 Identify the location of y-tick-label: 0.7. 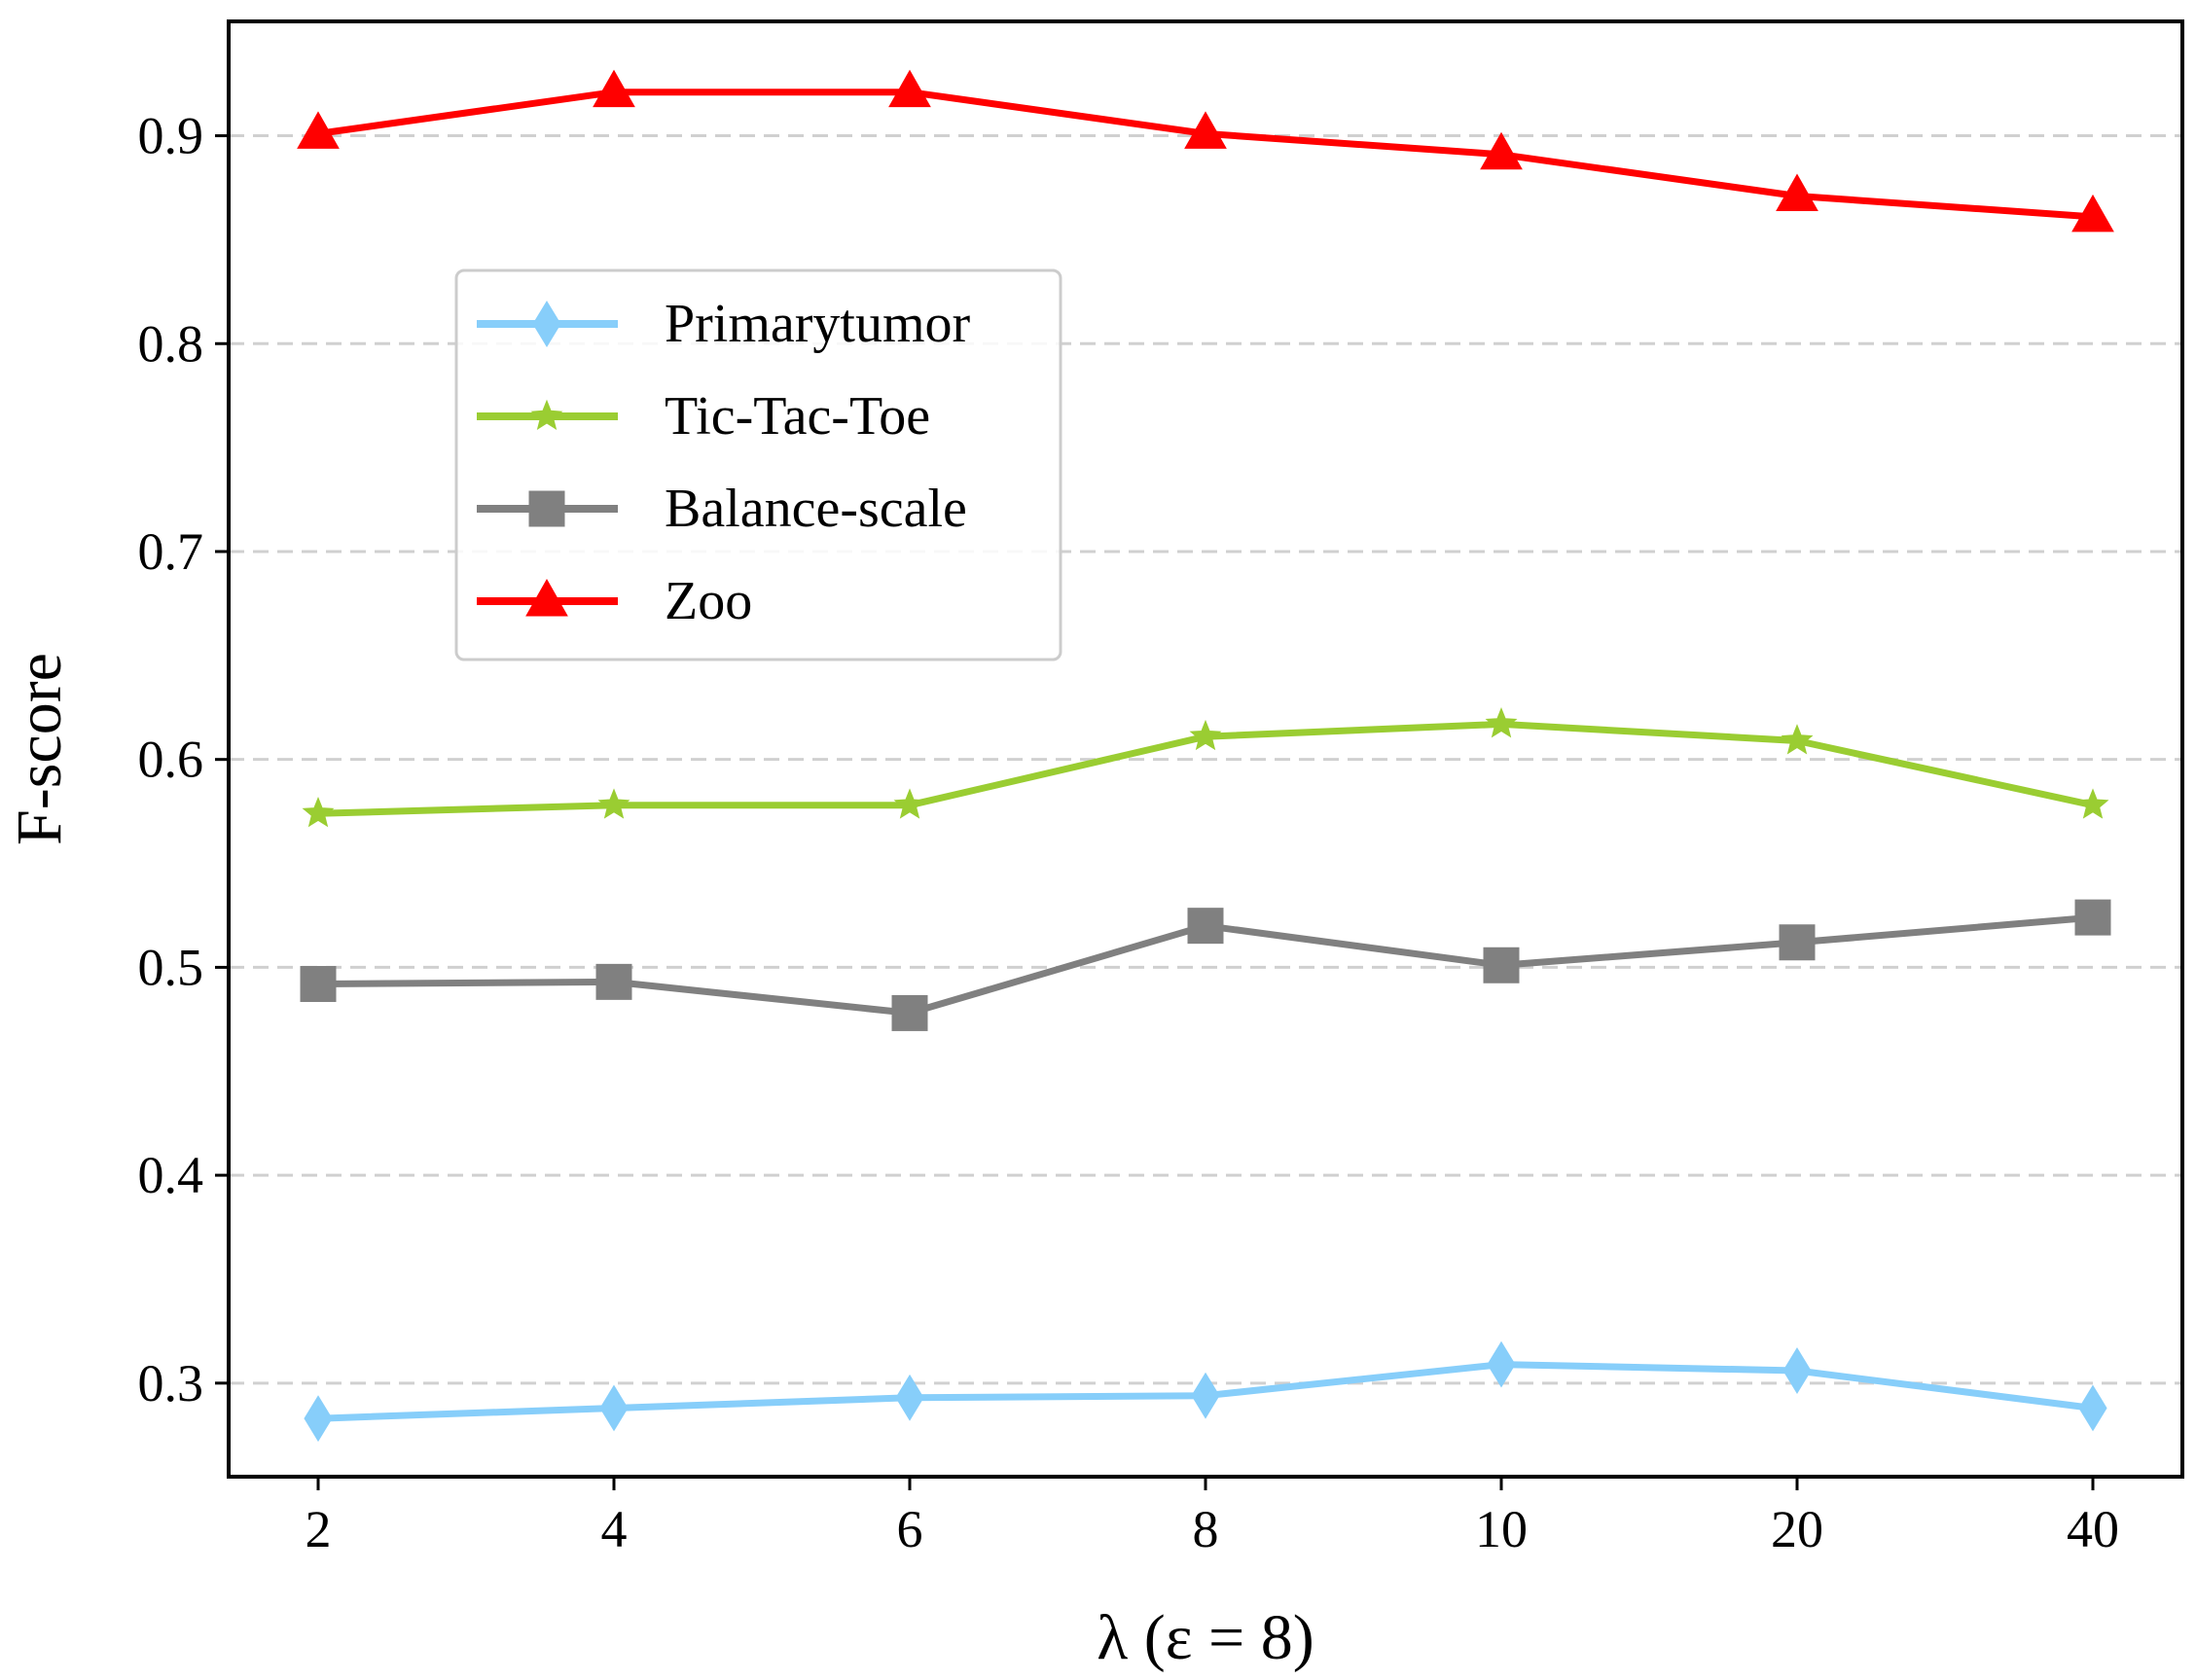
(171, 551).